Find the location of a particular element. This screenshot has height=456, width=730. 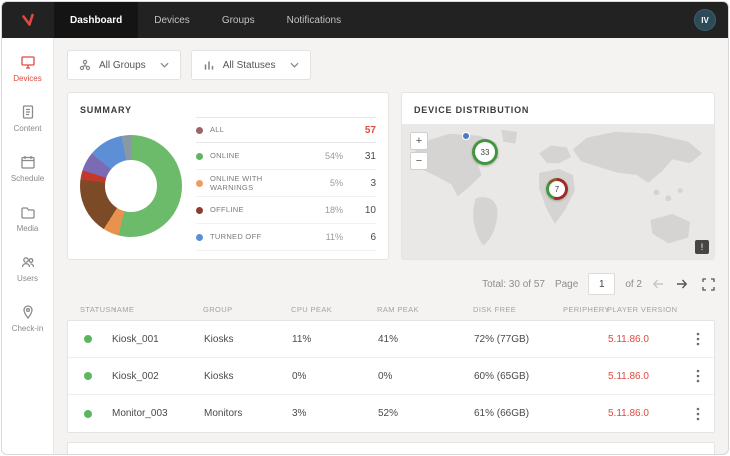

sidebar-item-users: Users is located at coordinates (27, 268).